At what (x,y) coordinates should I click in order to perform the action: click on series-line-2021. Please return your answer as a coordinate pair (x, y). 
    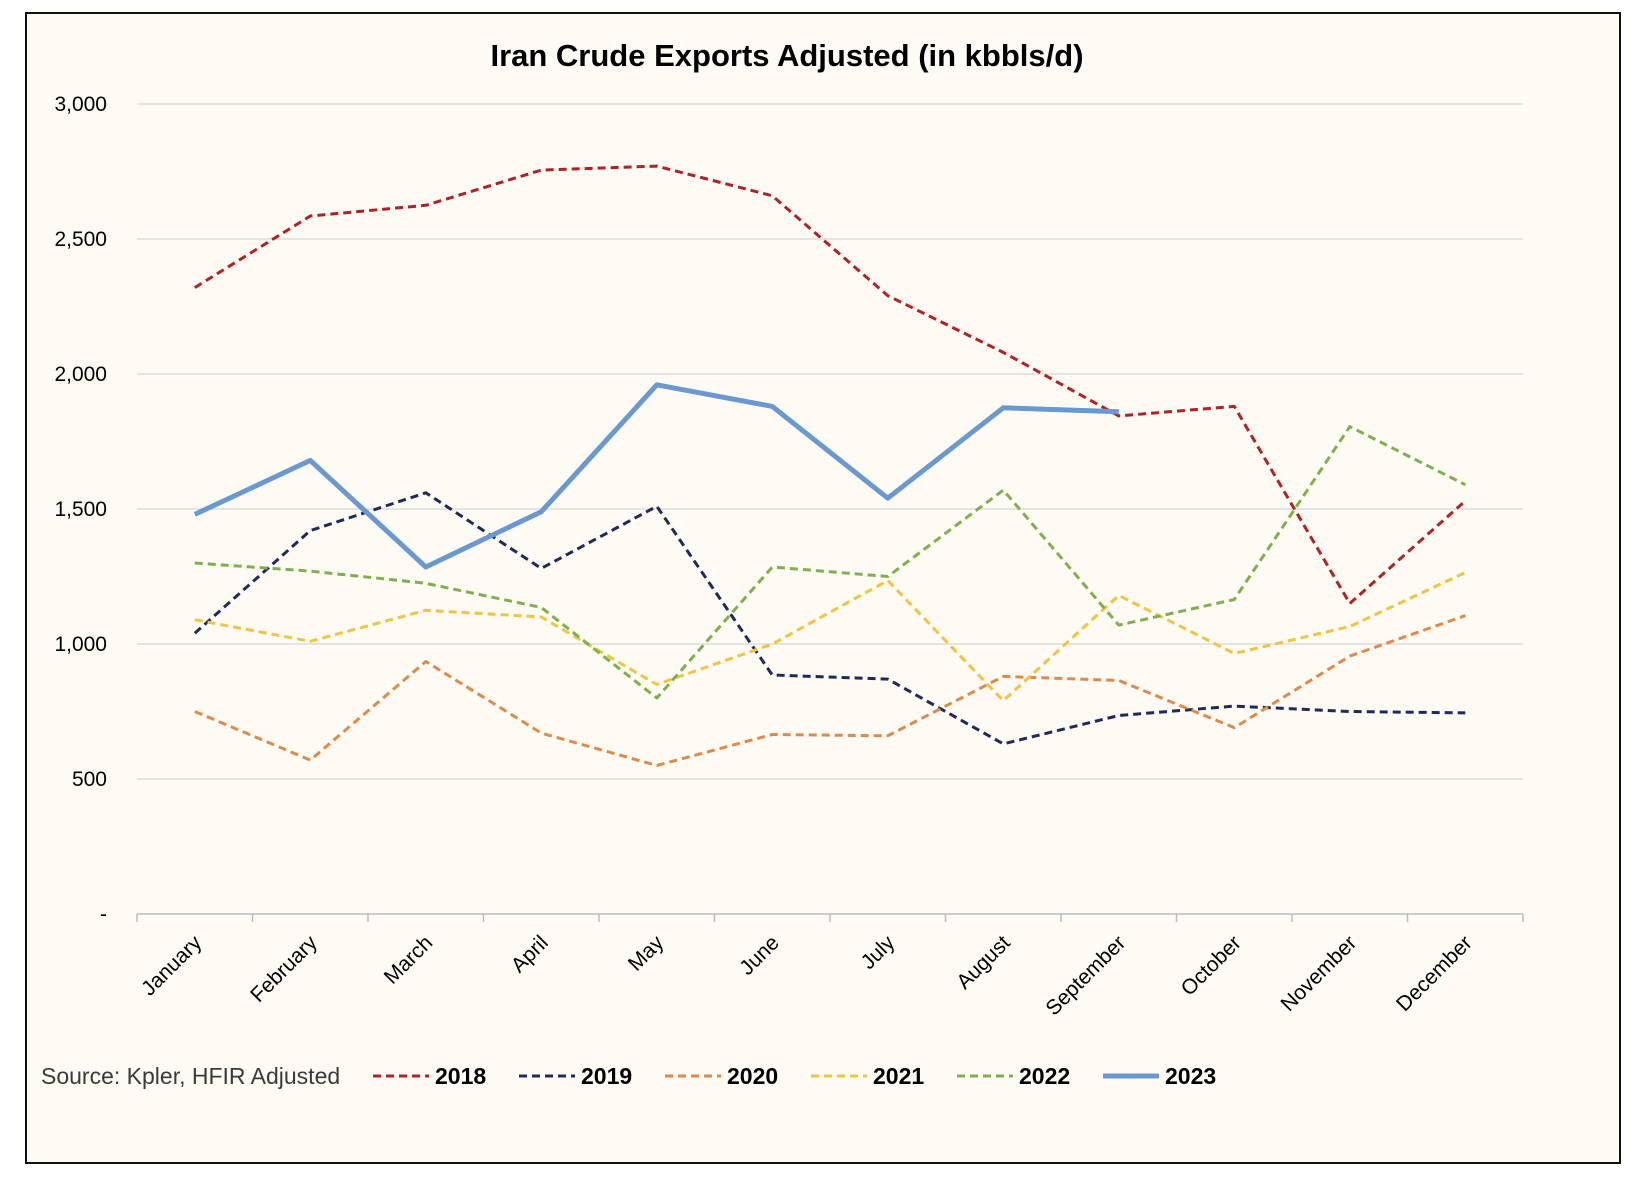
    Looking at the image, I should click on (830, 637).